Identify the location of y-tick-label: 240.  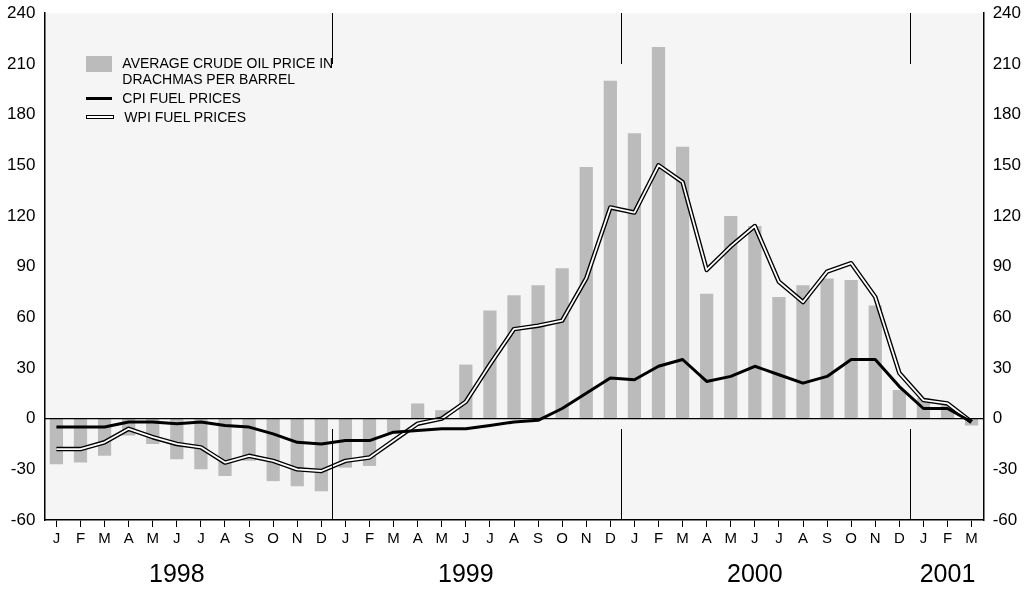
(21, 12).